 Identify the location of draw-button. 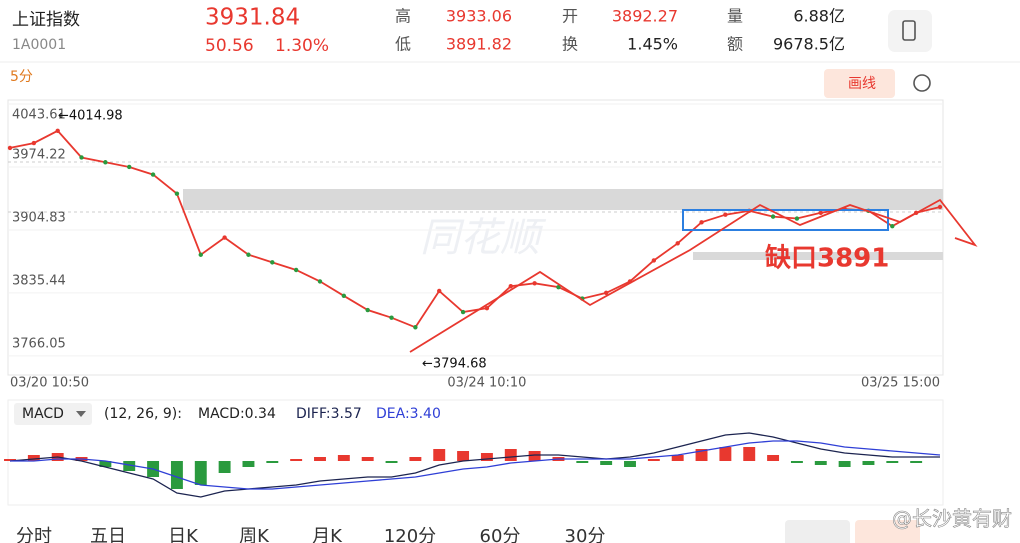
(859, 83).